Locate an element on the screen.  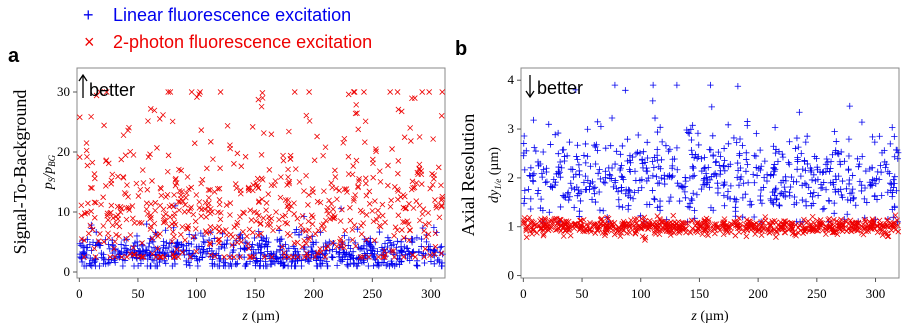
x-tick-label: 0 is located at coordinates (79, 293).